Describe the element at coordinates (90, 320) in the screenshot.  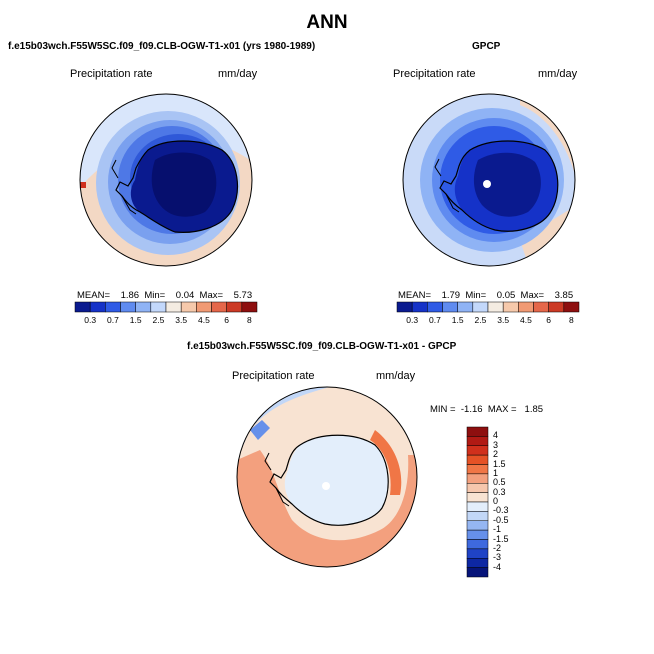
I see `model-colorbar-tick-label: 0.3` at that location.